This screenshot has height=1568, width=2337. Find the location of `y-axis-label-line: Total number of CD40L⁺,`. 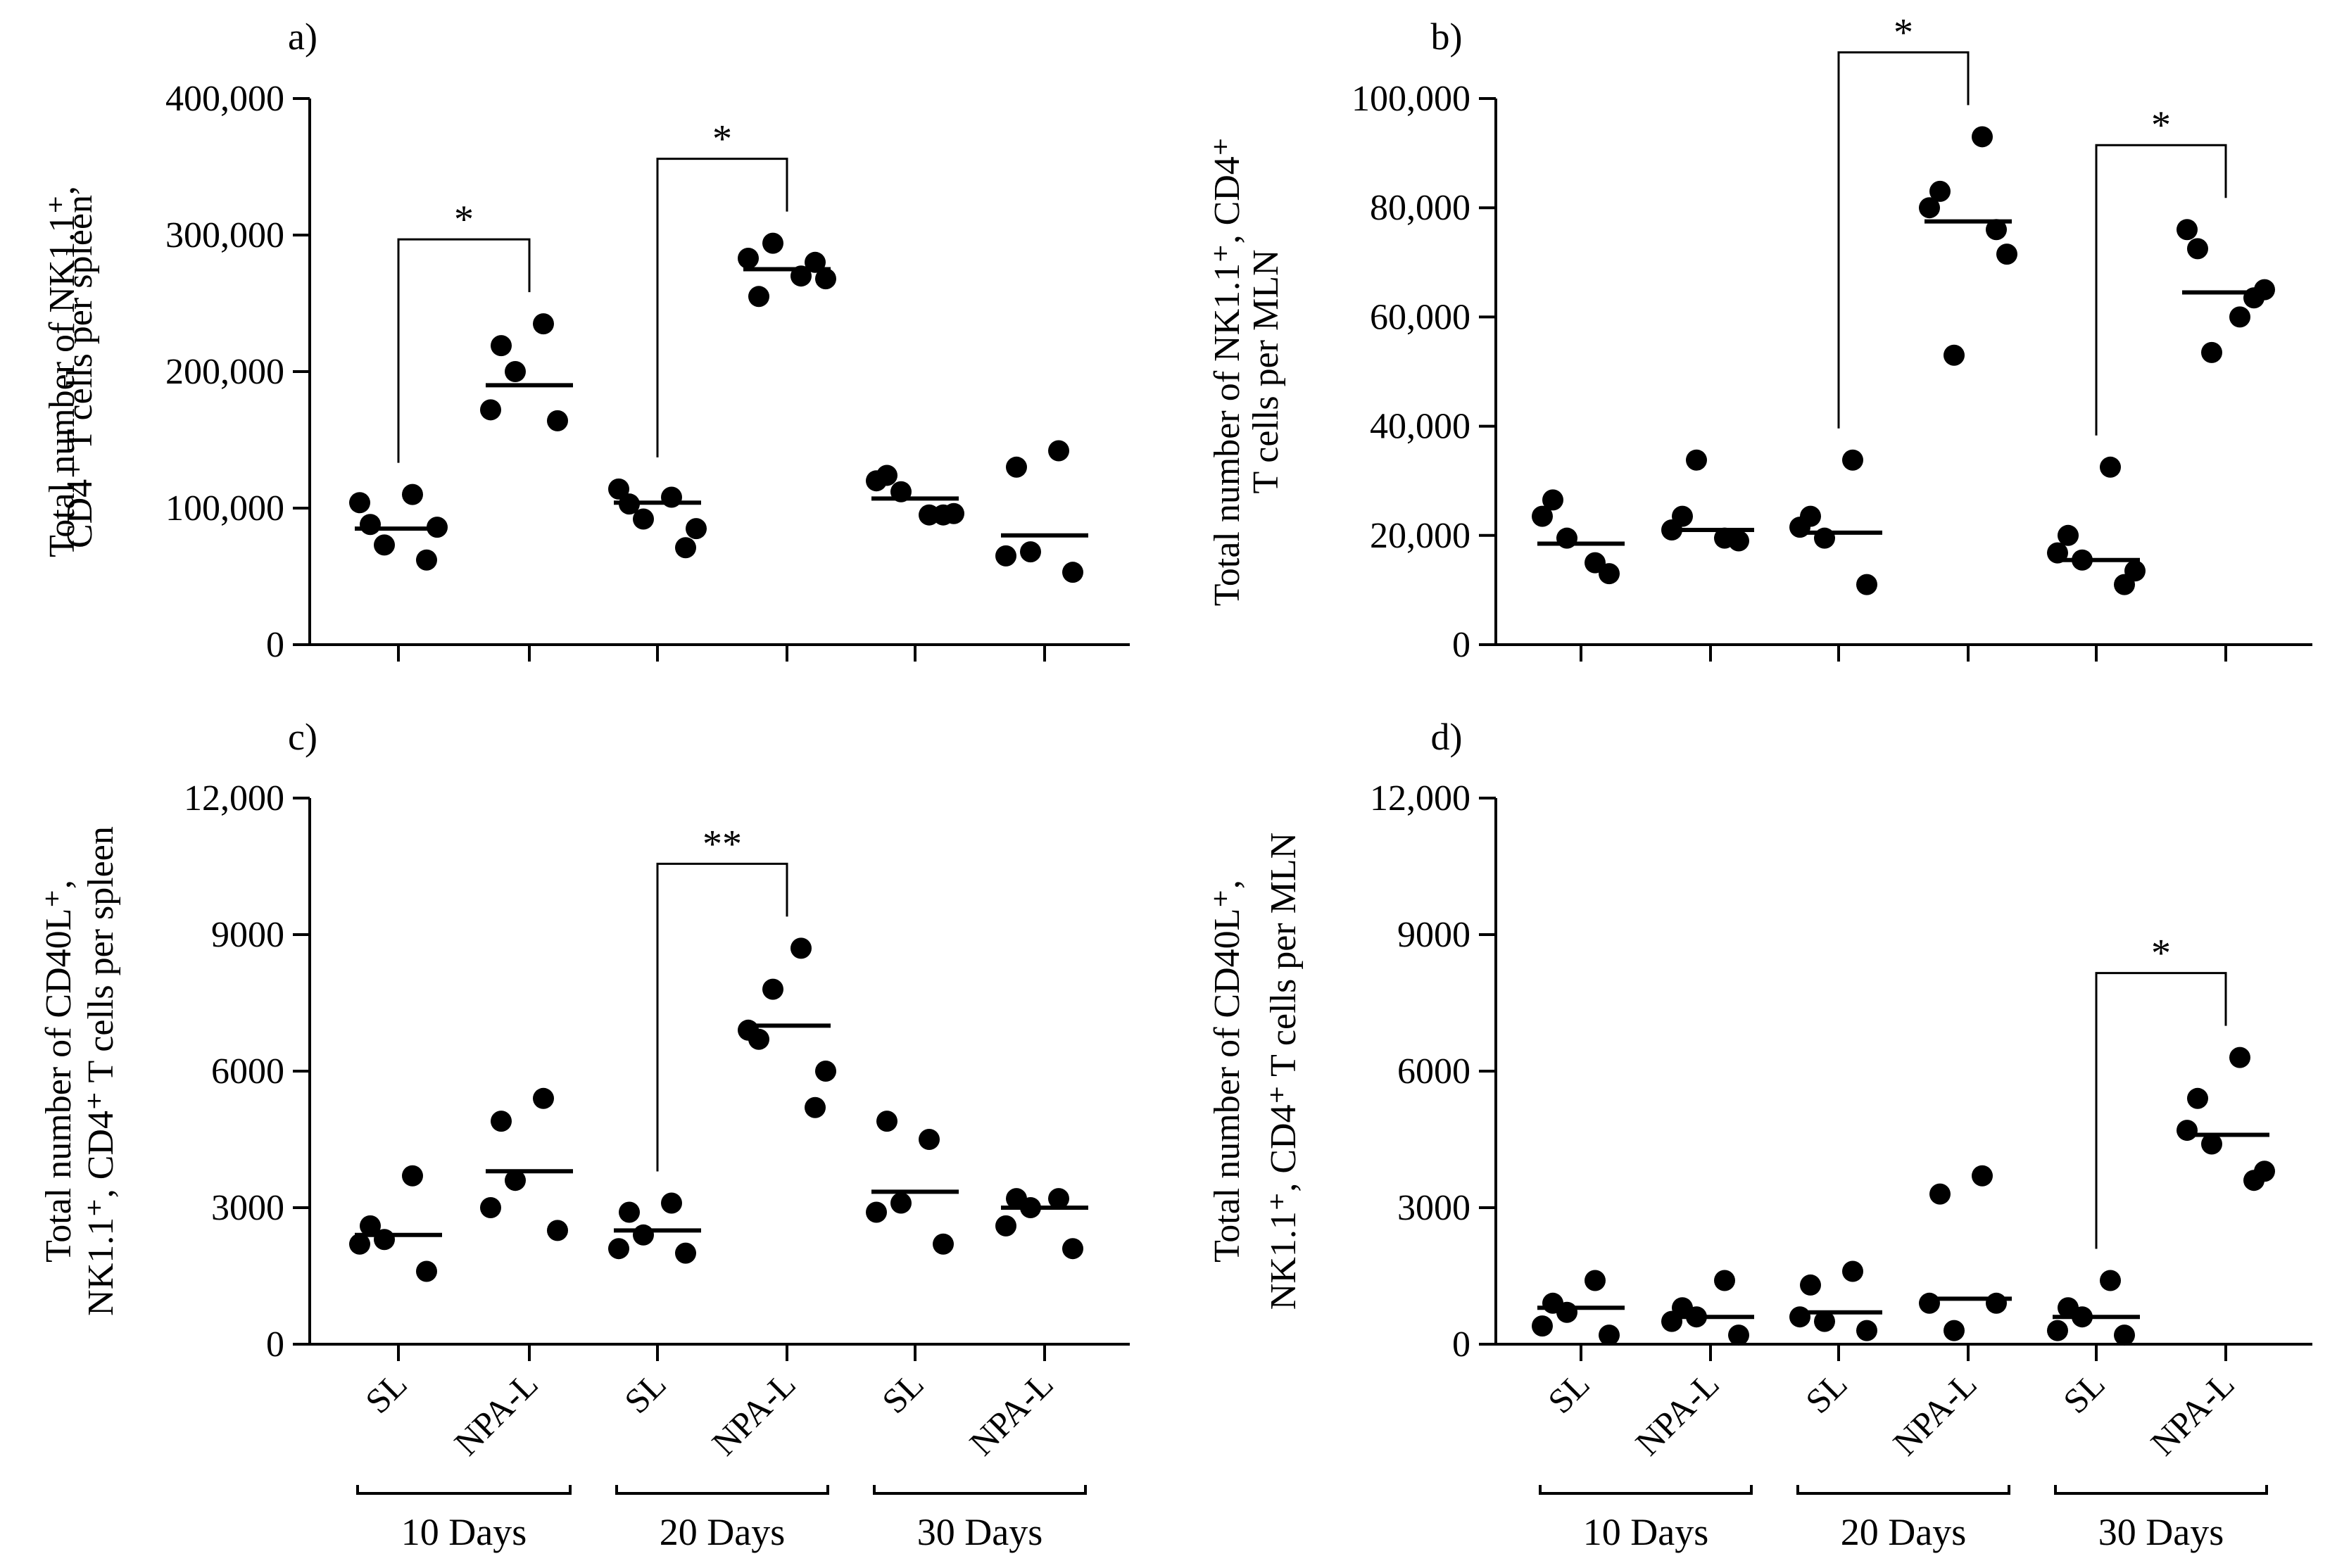

y-axis-label-line: Total number of CD40L⁺, is located at coordinates (59, 1071).